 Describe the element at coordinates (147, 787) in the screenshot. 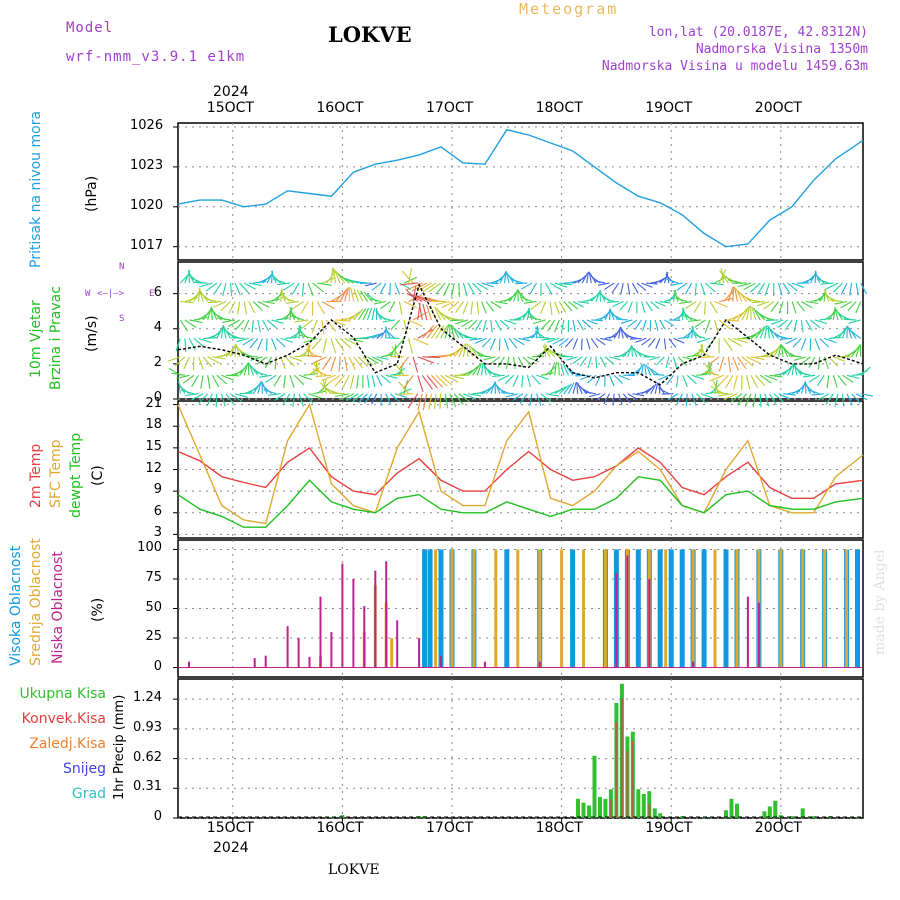

I see `precip-tick-label: 0.31` at that location.